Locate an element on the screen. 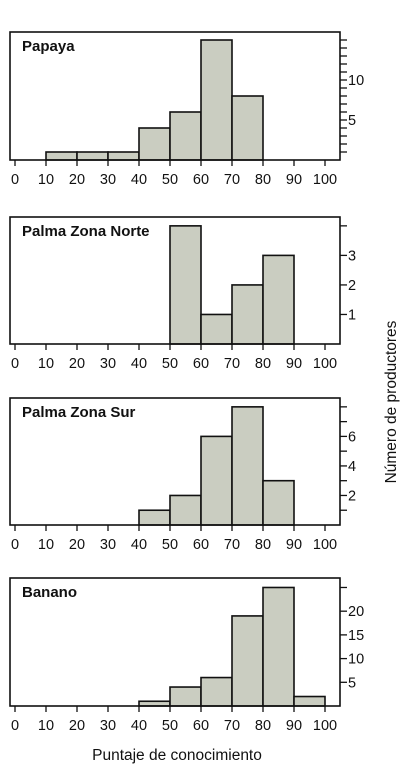 The width and height of the screenshot is (405, 768). y-axis-title: Número de productores is located at coordinates (391, 401).